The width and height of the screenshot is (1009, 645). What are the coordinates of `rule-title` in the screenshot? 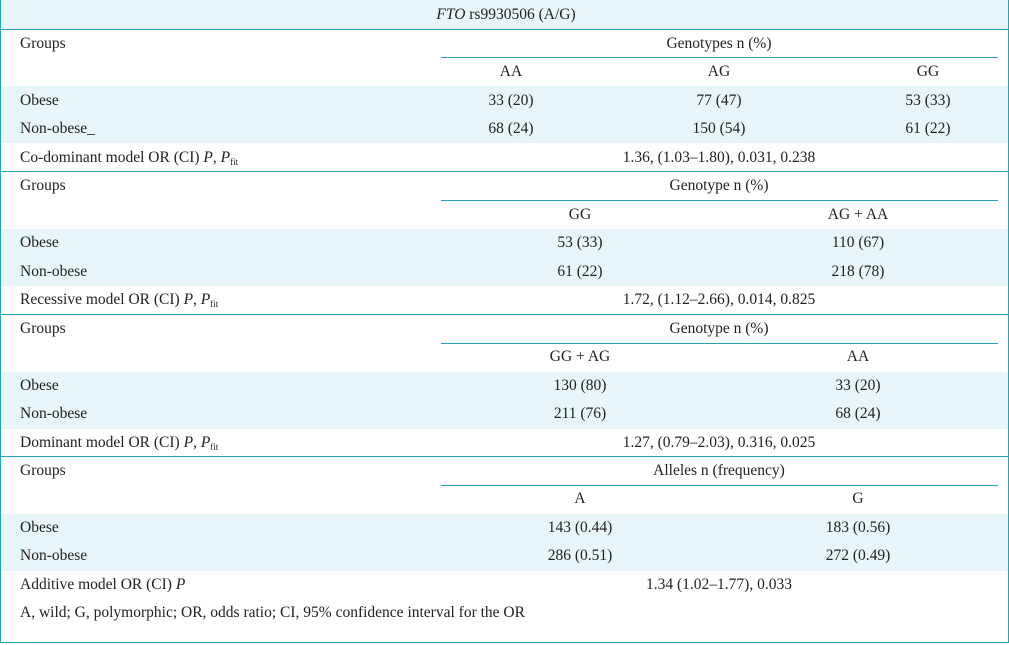 It's located at (504, 29).